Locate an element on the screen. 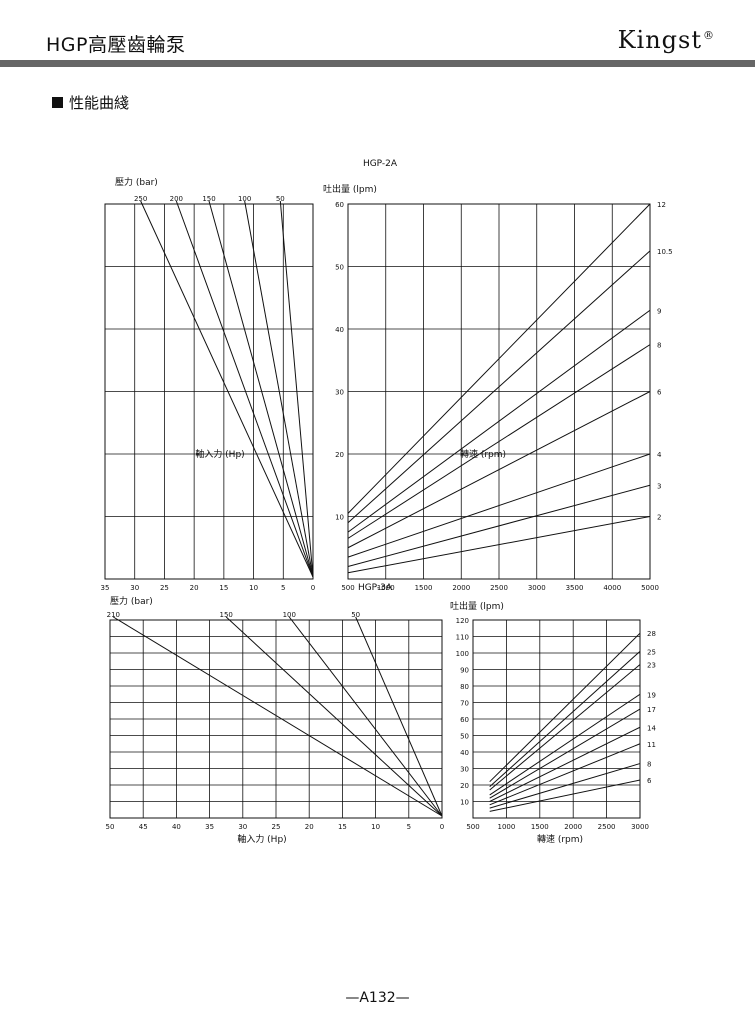 The image size is (755, 1024). section-title: 性能曲綫 is located at coordinates (99, 103).